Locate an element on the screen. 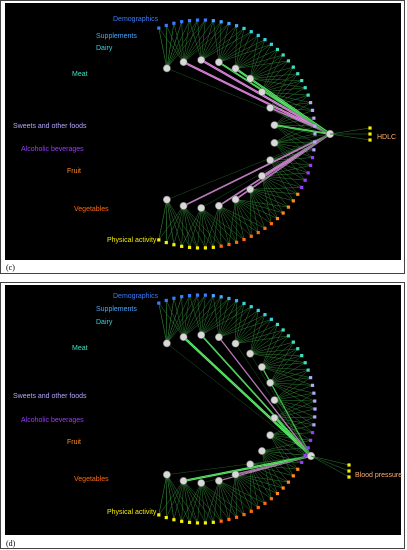 The height and width of the screenshot is (550, 407). group-label-alcohol: Alcoholic beverages is located at coordinates (52, 149).